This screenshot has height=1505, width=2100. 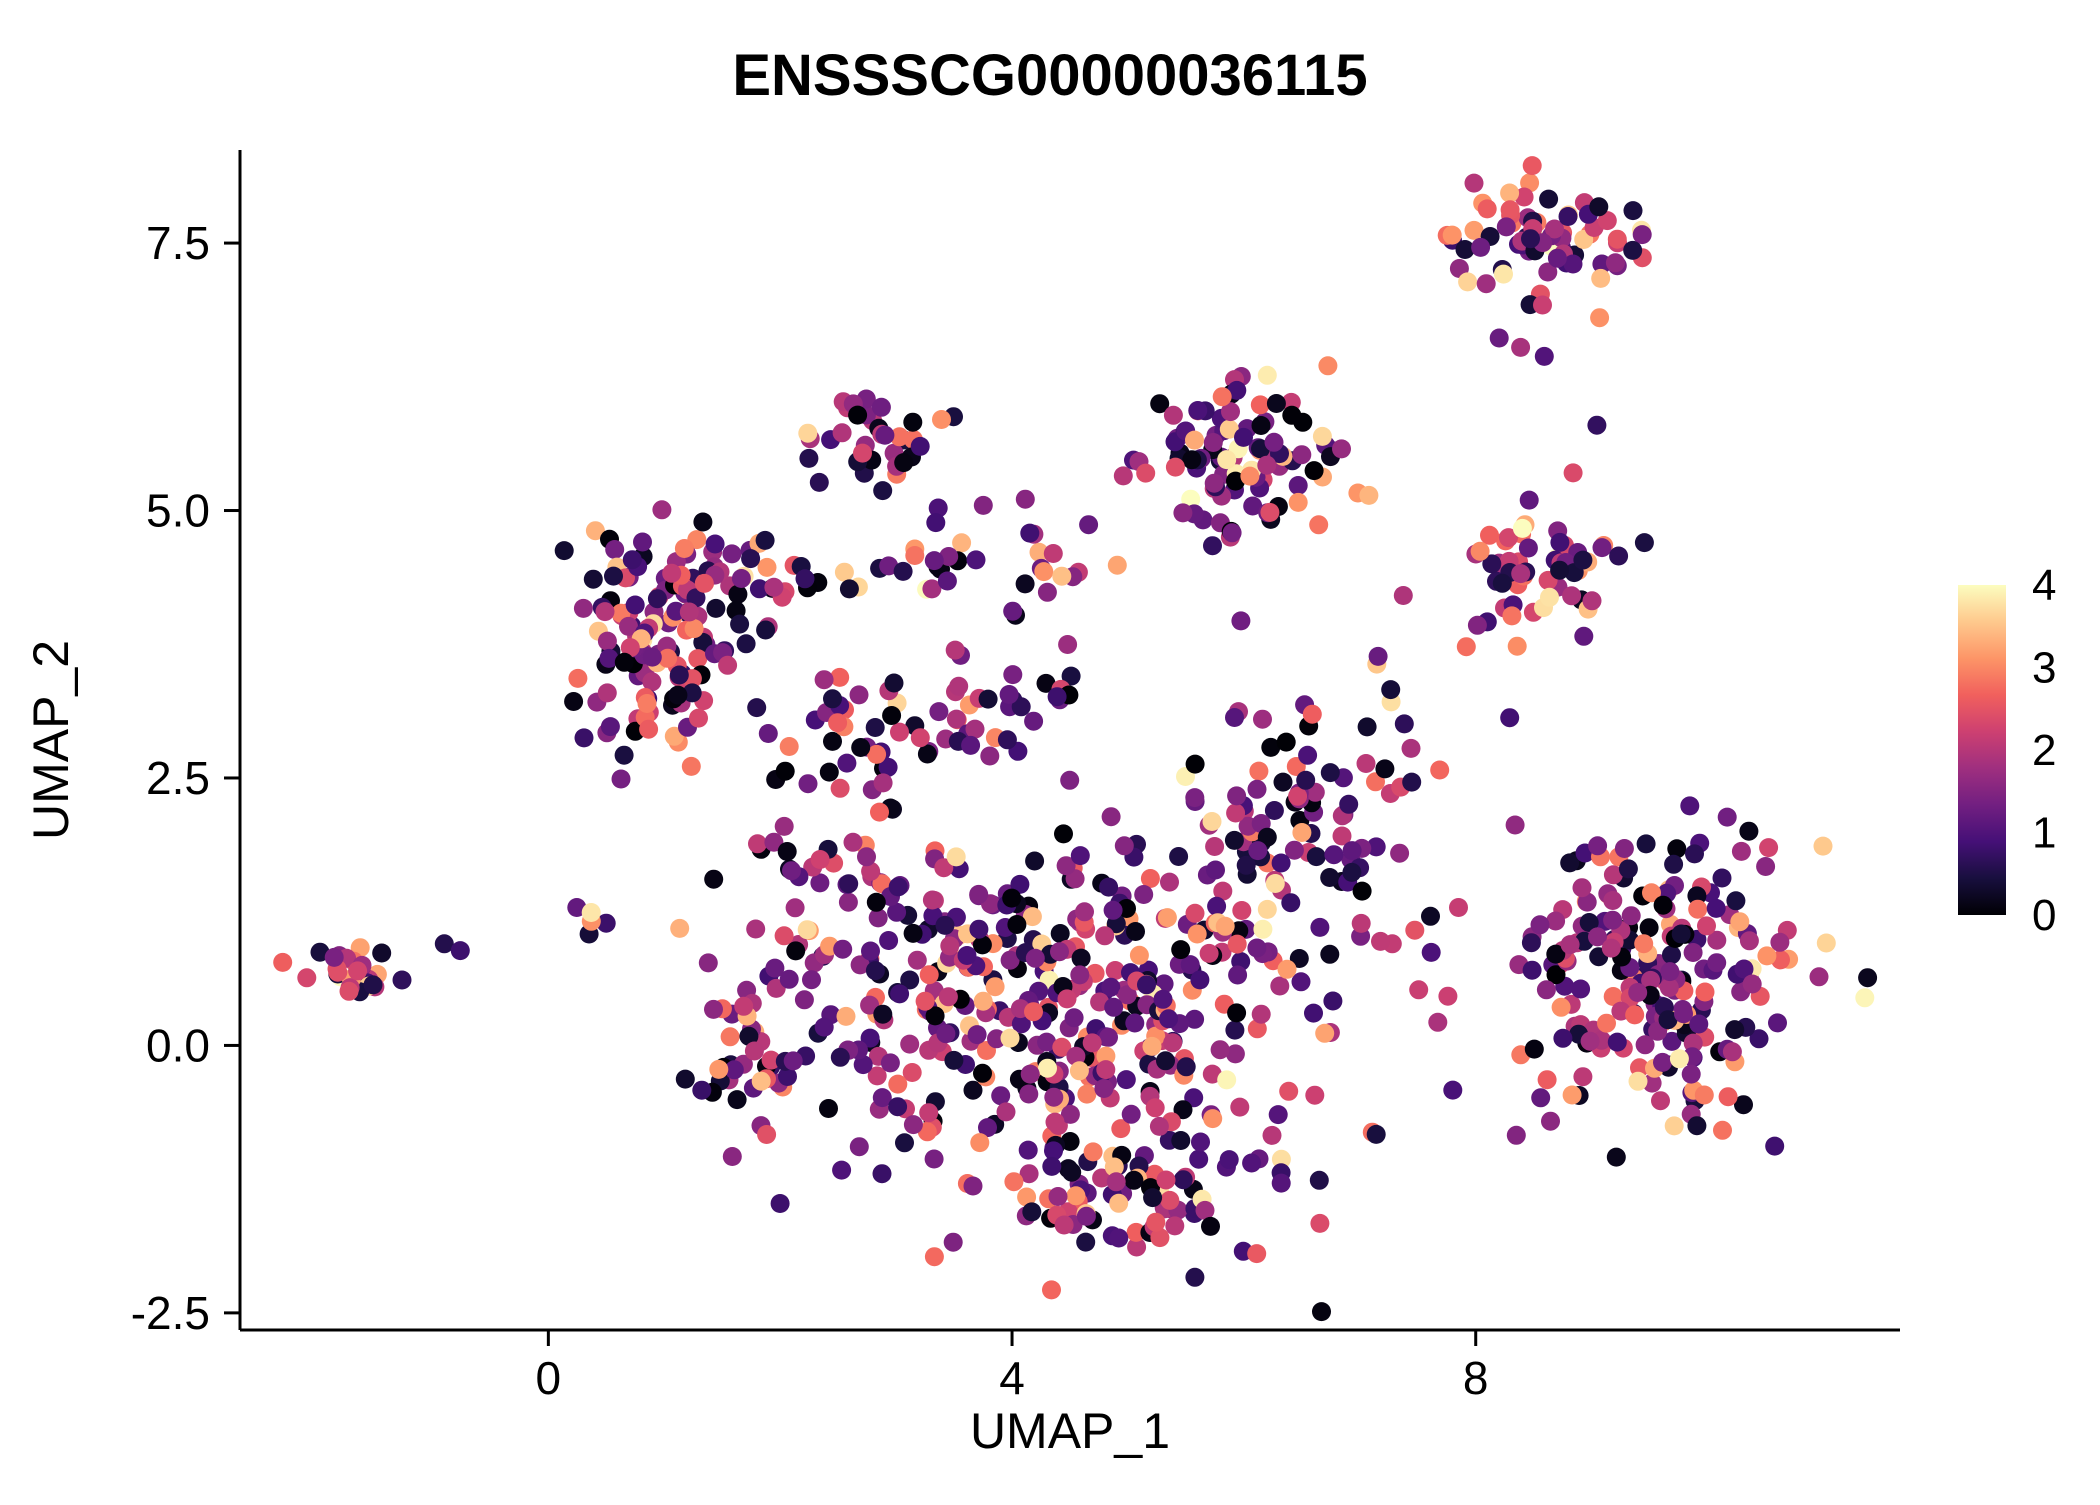 What do you see at coordinates (51, 740) in the screenshot?
I see `y-axis-label: UMAP_2` at bounding box center [51, 740].